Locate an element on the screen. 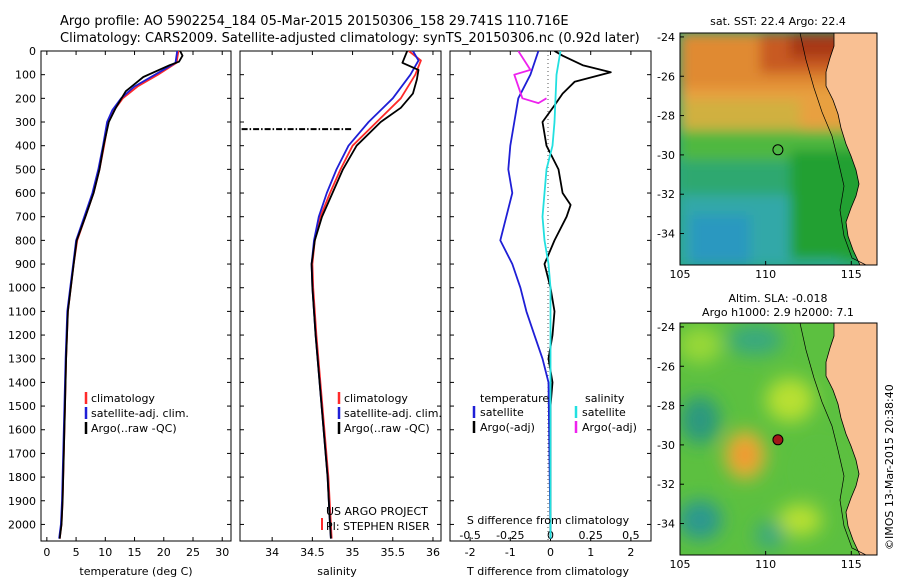 This screenshot has width=900, height=580. depth-tick-label: 1400 is located at coordinates (22, 382).